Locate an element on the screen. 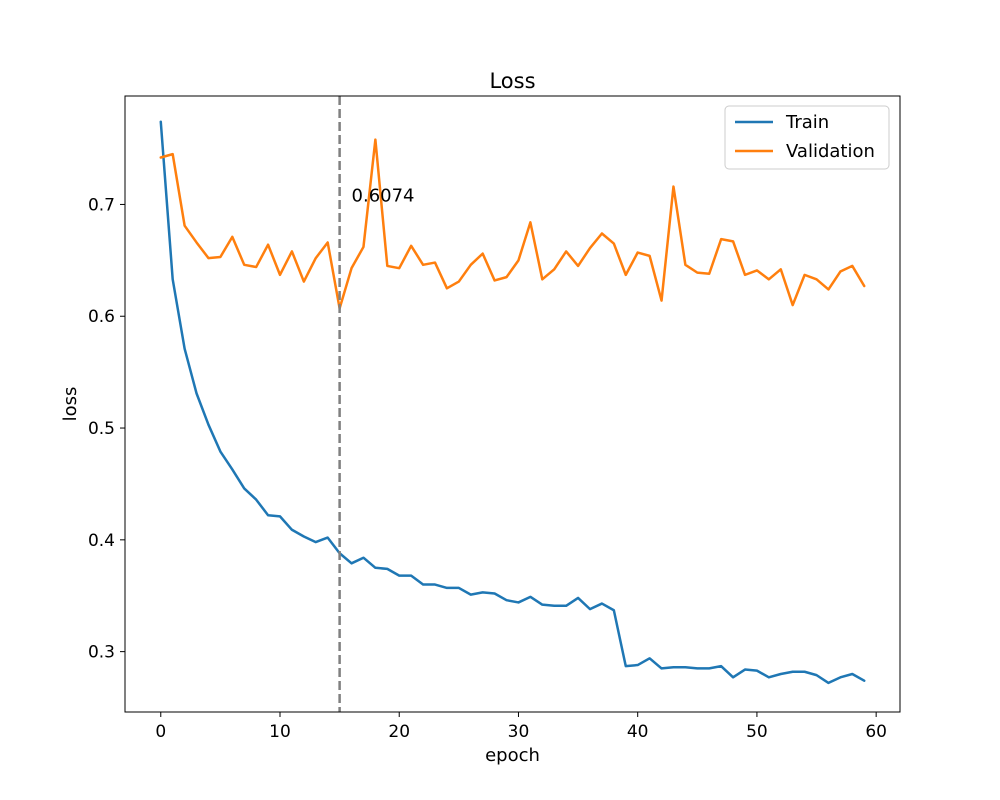 The height and width of the screenshot is (800, 1000). y-tick-label: 0.4 is located at coordinates (101, 541).